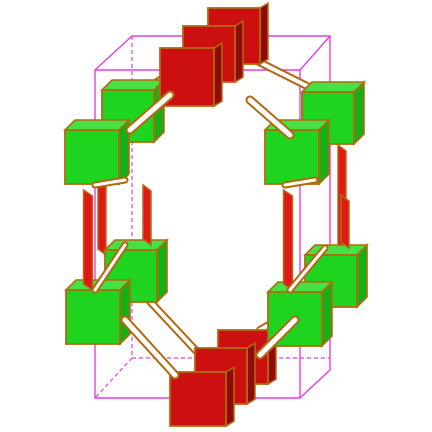  Describe the element at coordinates (315, 53) in the screenshot. I see `cell-edge` at that location.